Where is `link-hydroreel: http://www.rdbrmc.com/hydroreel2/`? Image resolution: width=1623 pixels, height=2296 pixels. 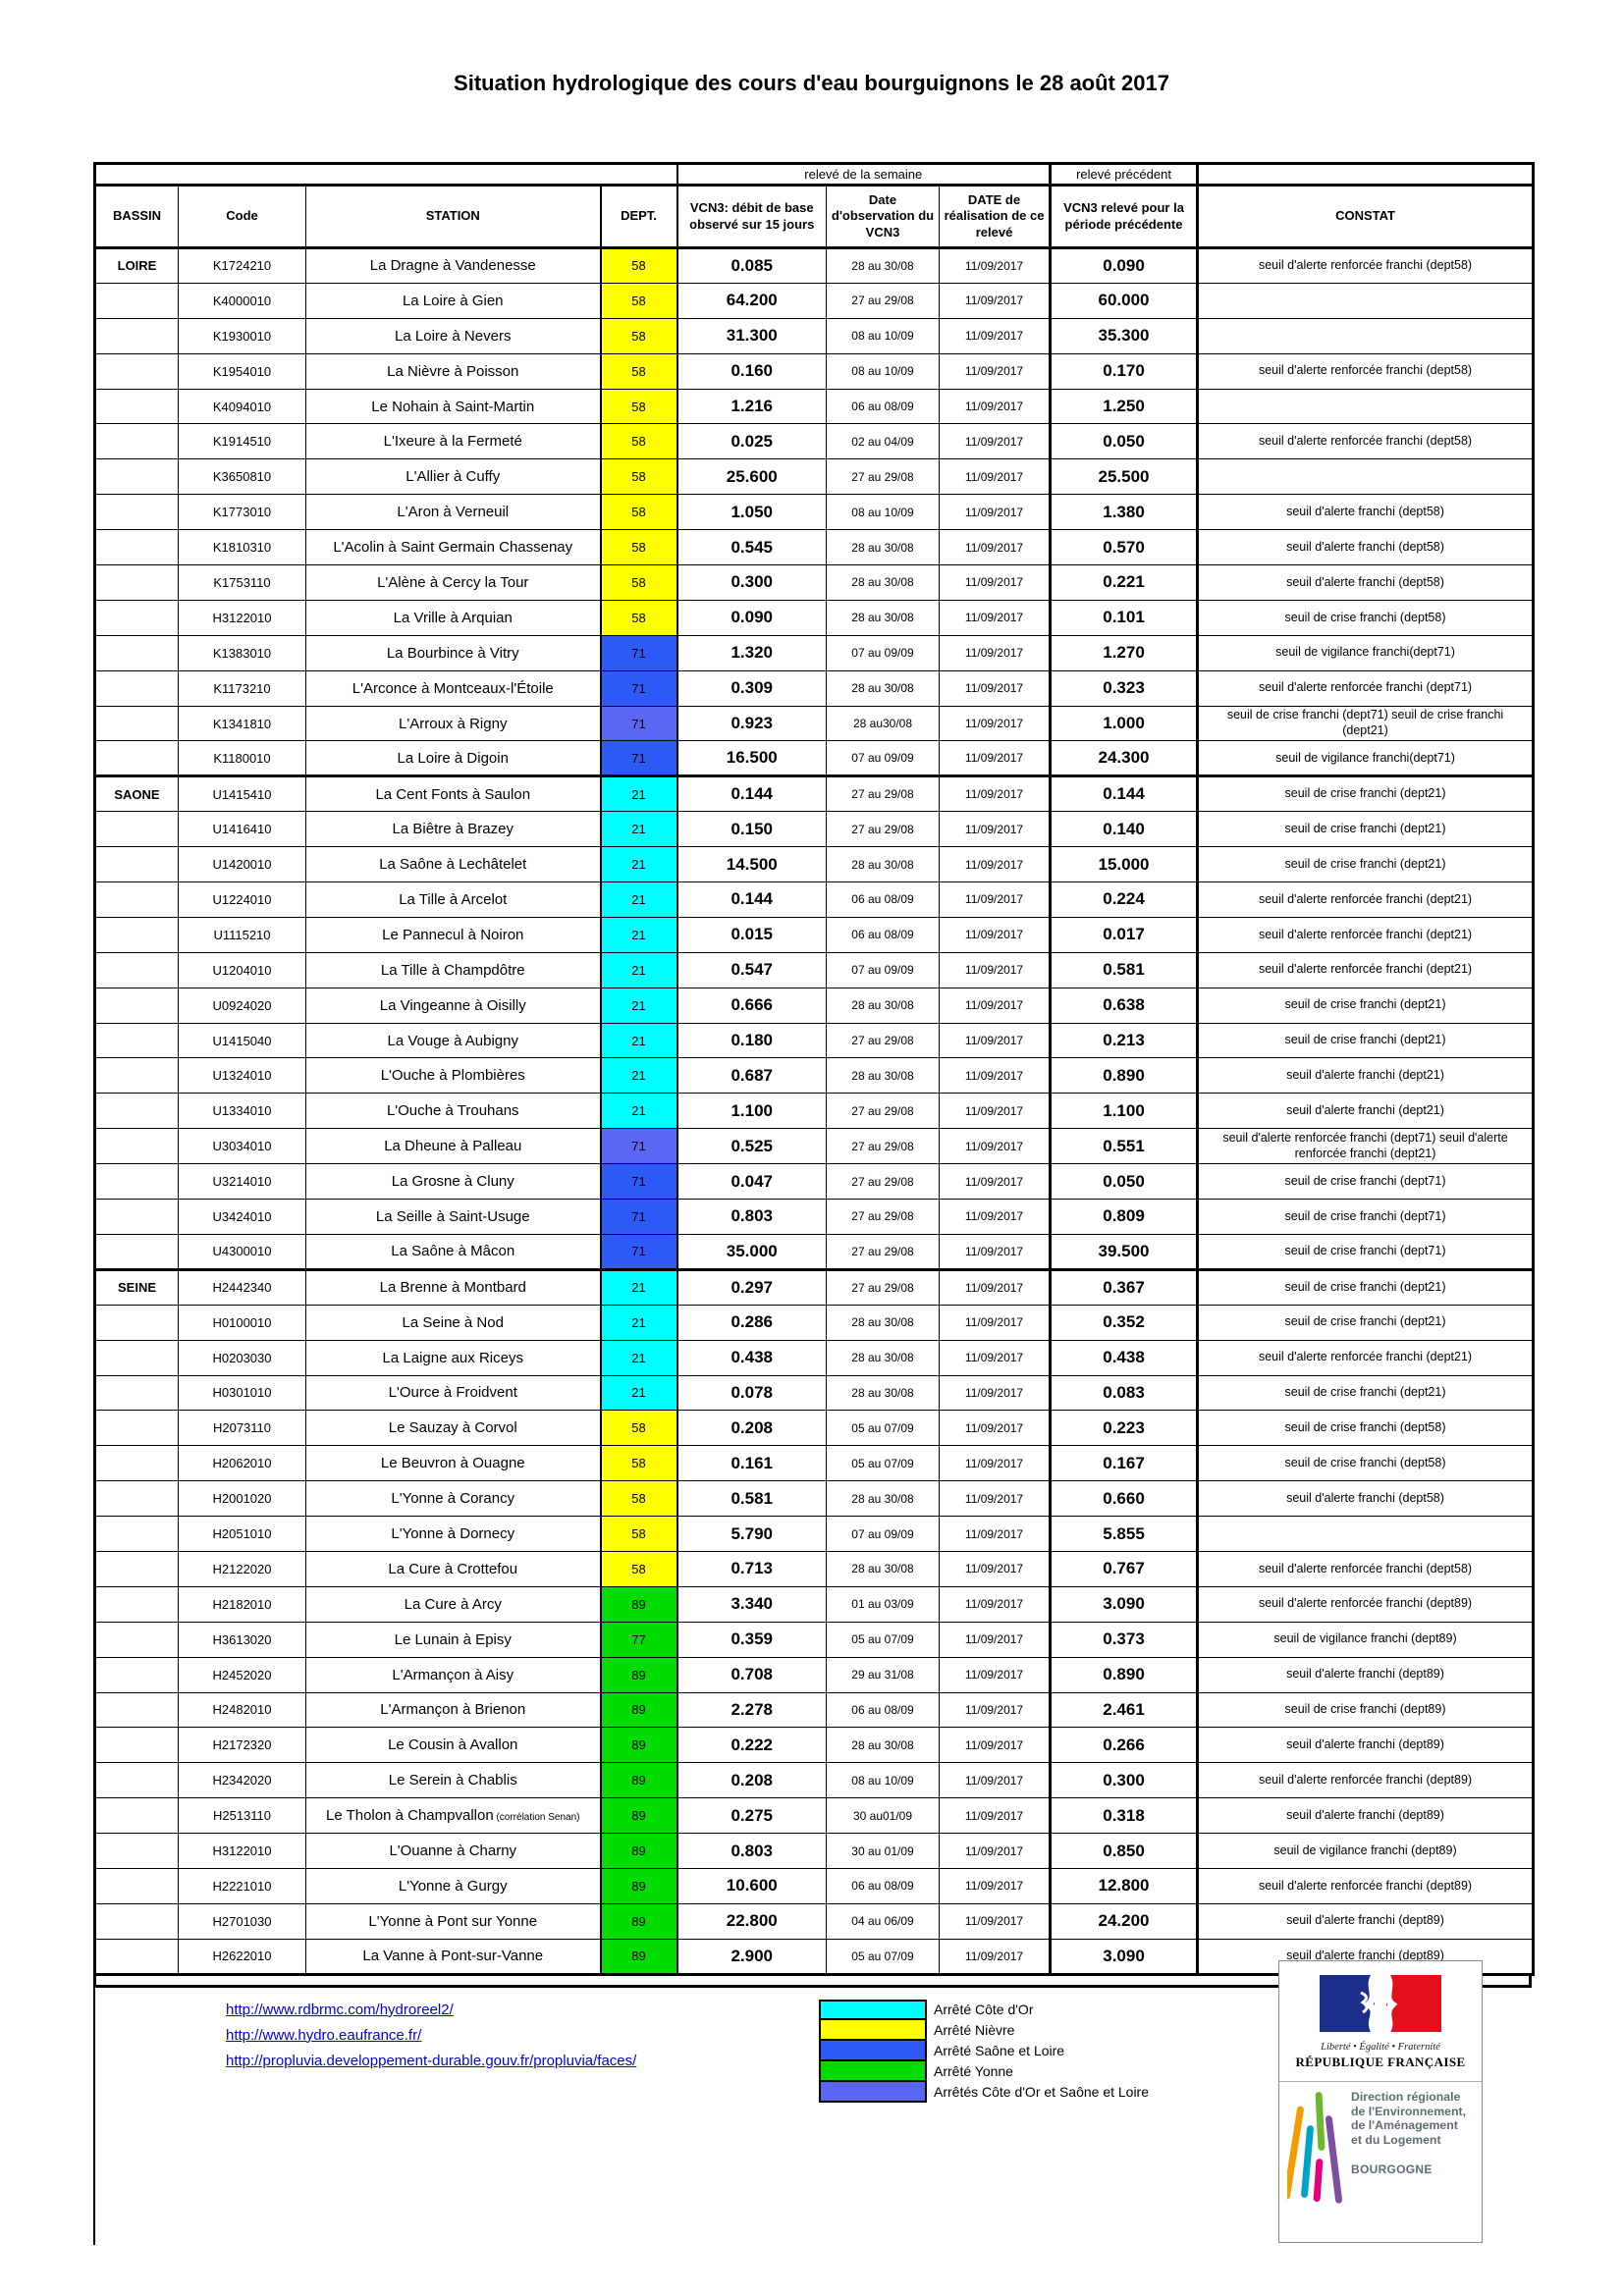
link-hydroreel: http://www.rdbrmc.com/hydroreel2/ is located at coordinates (340, 2009).